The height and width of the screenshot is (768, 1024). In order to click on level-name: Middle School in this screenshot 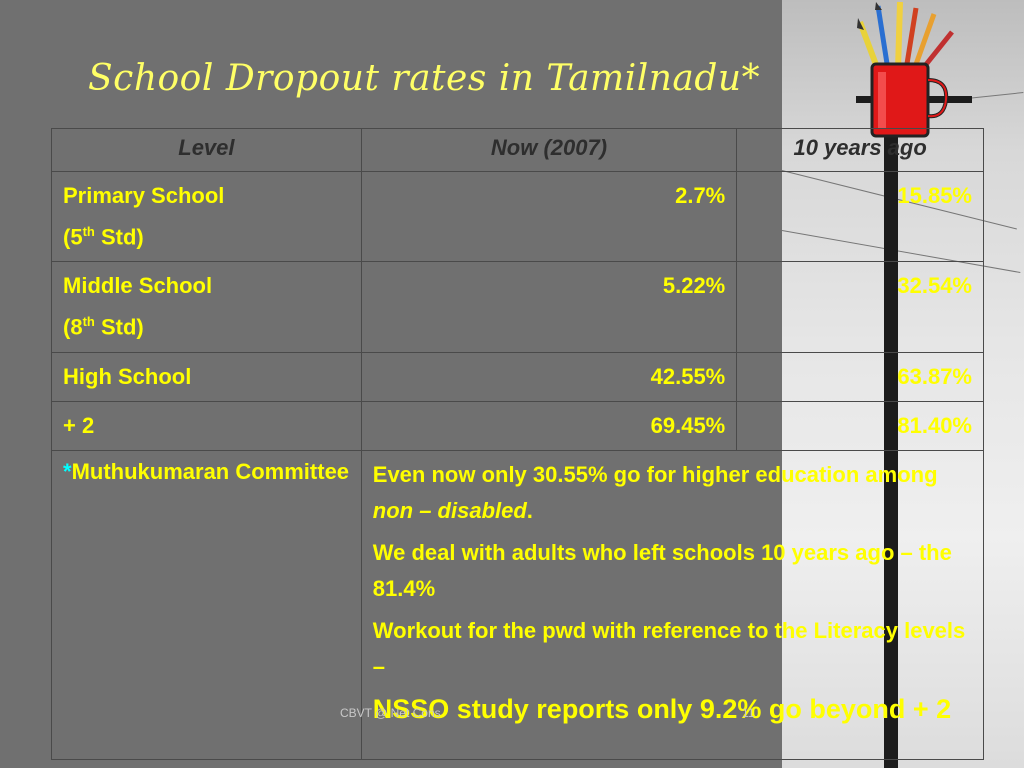, I will do `click(138, 286)`.